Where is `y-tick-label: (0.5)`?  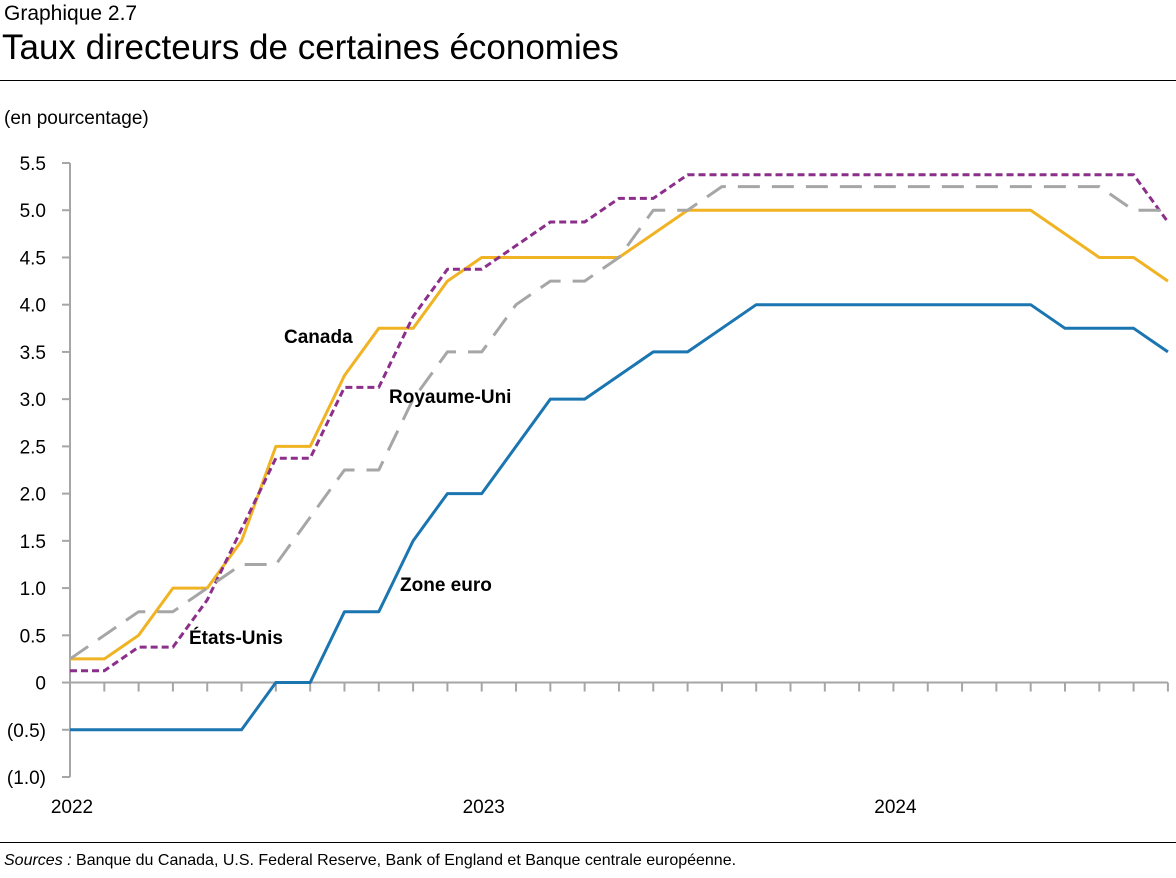 y-tick-label: (0.5) is located at coordinates (26, 731).